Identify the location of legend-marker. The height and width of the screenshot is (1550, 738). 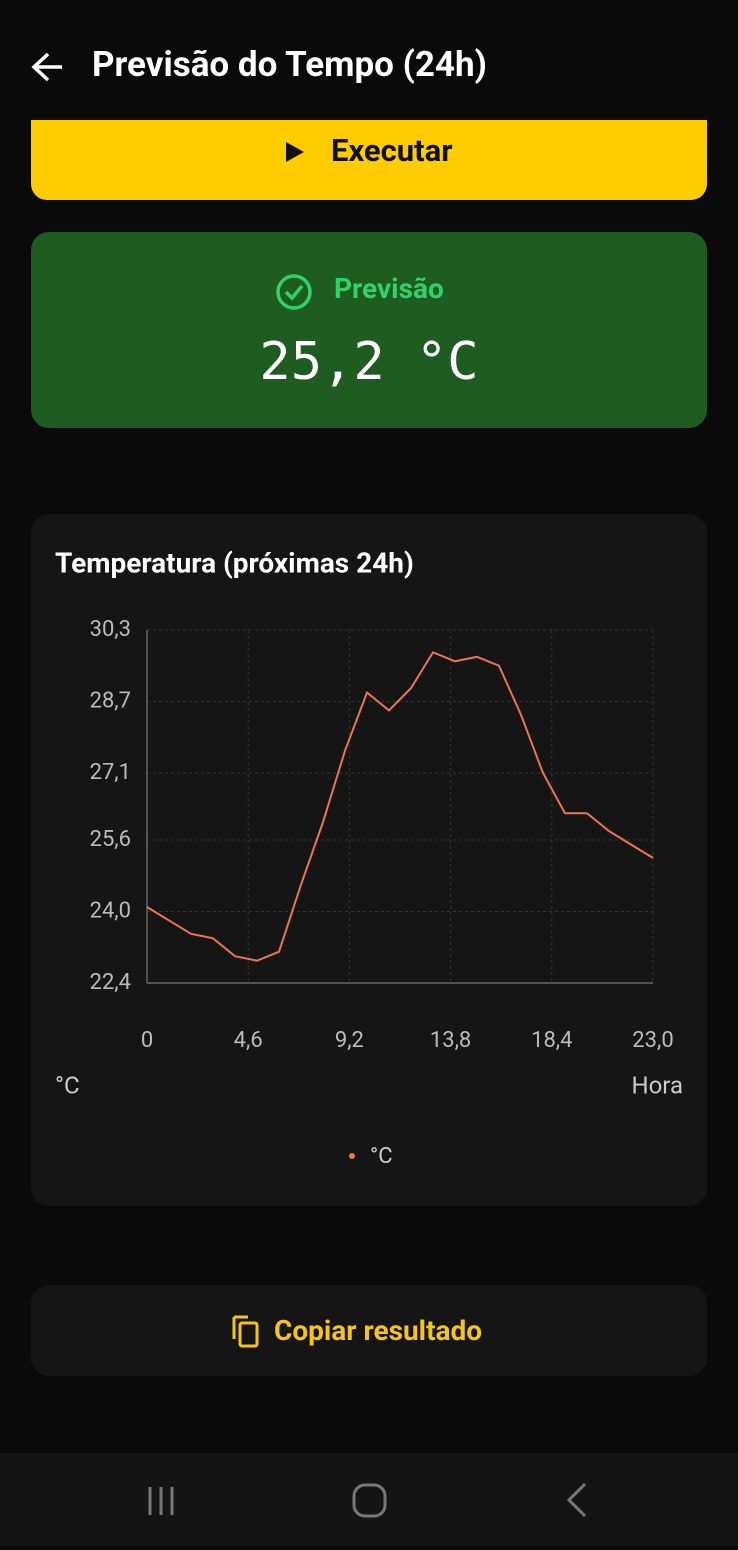
(352, 1156).